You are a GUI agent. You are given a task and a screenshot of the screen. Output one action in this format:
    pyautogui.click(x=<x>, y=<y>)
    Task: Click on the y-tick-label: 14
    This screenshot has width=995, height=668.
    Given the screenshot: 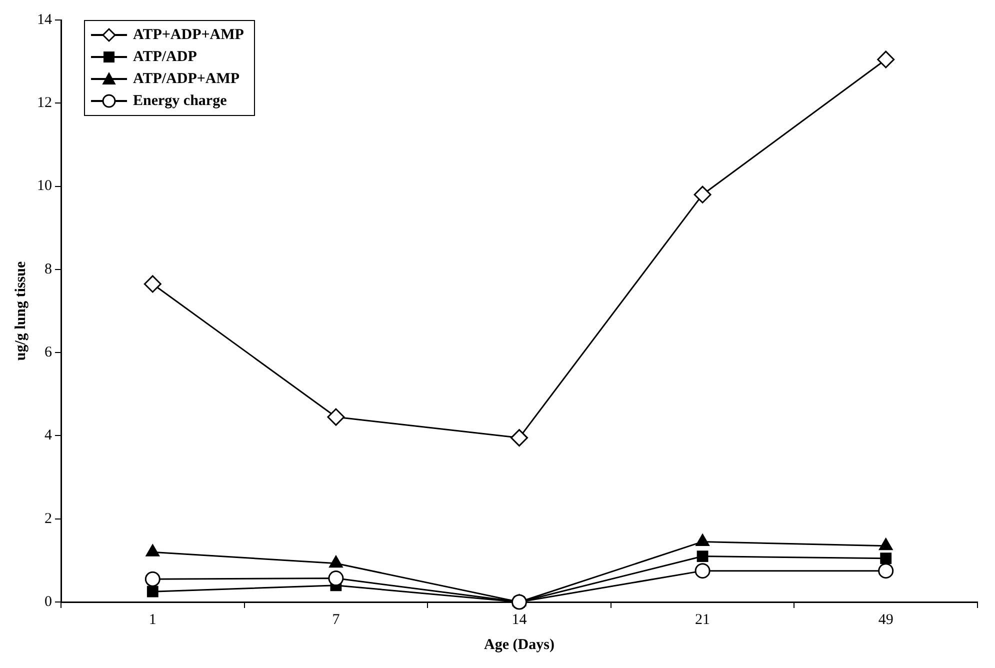 What is the action you would take?
    pyautogui.click(x=44, y=20)
    